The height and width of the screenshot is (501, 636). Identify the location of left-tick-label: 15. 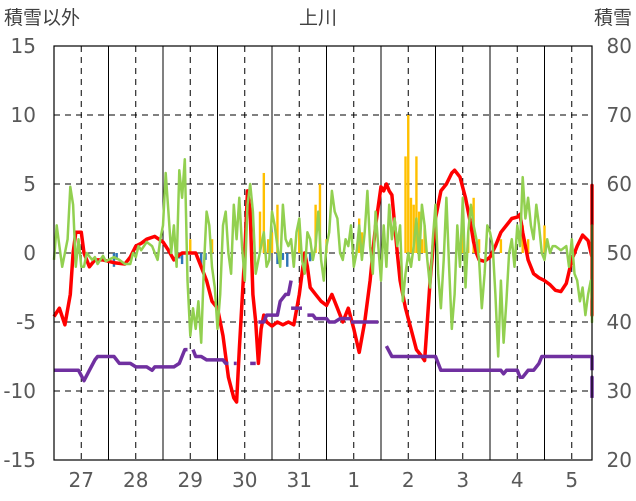
(23, 46).